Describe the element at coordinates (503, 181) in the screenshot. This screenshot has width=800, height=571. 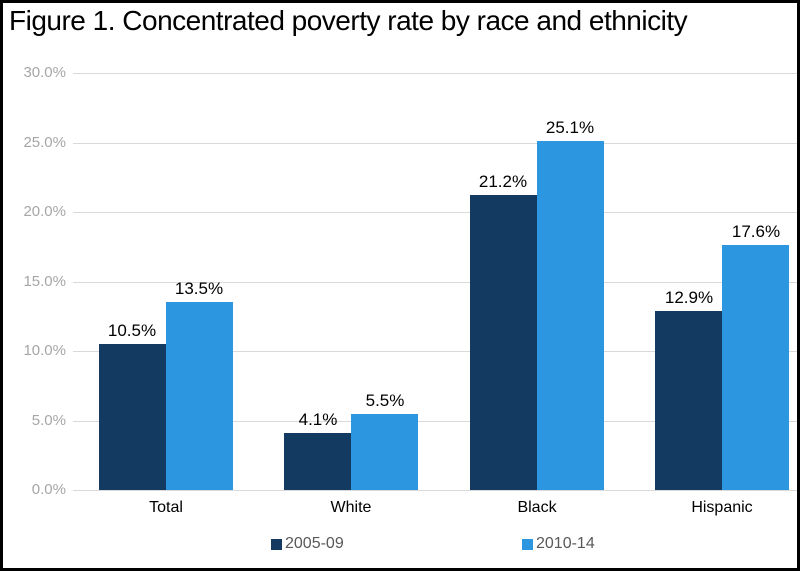
I see `bar-value-label-2005-09-black: 21.2%` at that location.